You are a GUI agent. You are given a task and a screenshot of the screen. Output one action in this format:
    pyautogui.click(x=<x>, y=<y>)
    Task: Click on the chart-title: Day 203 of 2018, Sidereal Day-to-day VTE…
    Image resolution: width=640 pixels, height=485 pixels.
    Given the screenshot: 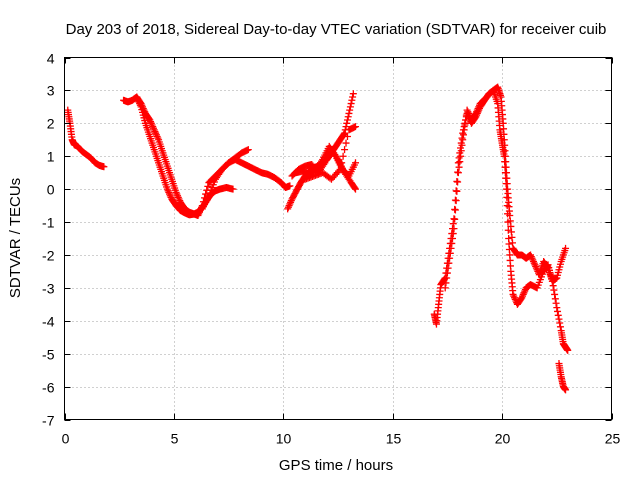 What is the action you would take?
    pyautogui.click(x=336, y=29)
    